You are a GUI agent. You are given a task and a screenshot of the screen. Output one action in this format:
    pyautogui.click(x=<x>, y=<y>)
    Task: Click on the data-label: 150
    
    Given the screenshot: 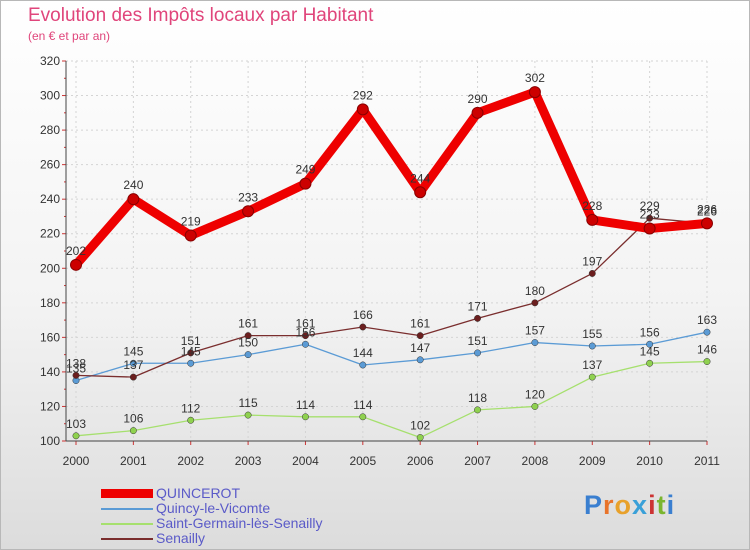 What is the action you would take?
    pyautogui.click(x=248, y=343)
    